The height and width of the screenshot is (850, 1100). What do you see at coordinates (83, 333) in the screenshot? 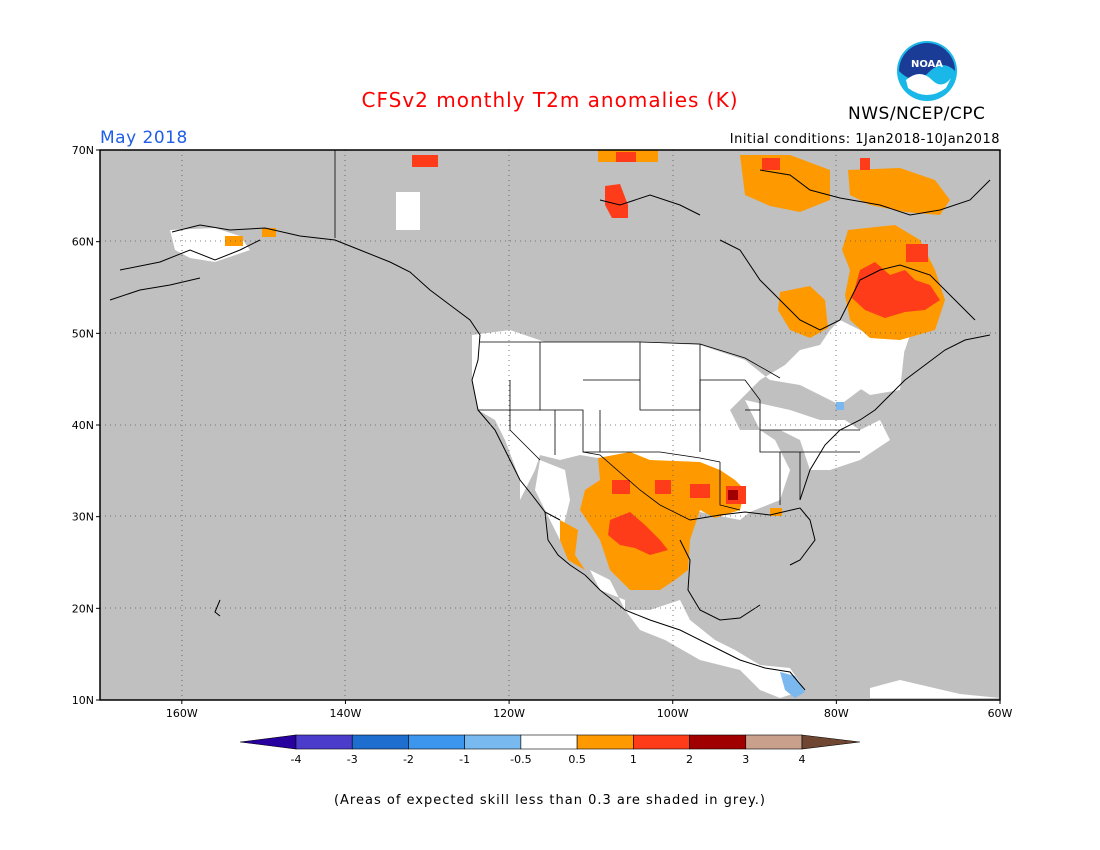
I see `lat-tick-label: 50N` at bounding box center [83, 333].